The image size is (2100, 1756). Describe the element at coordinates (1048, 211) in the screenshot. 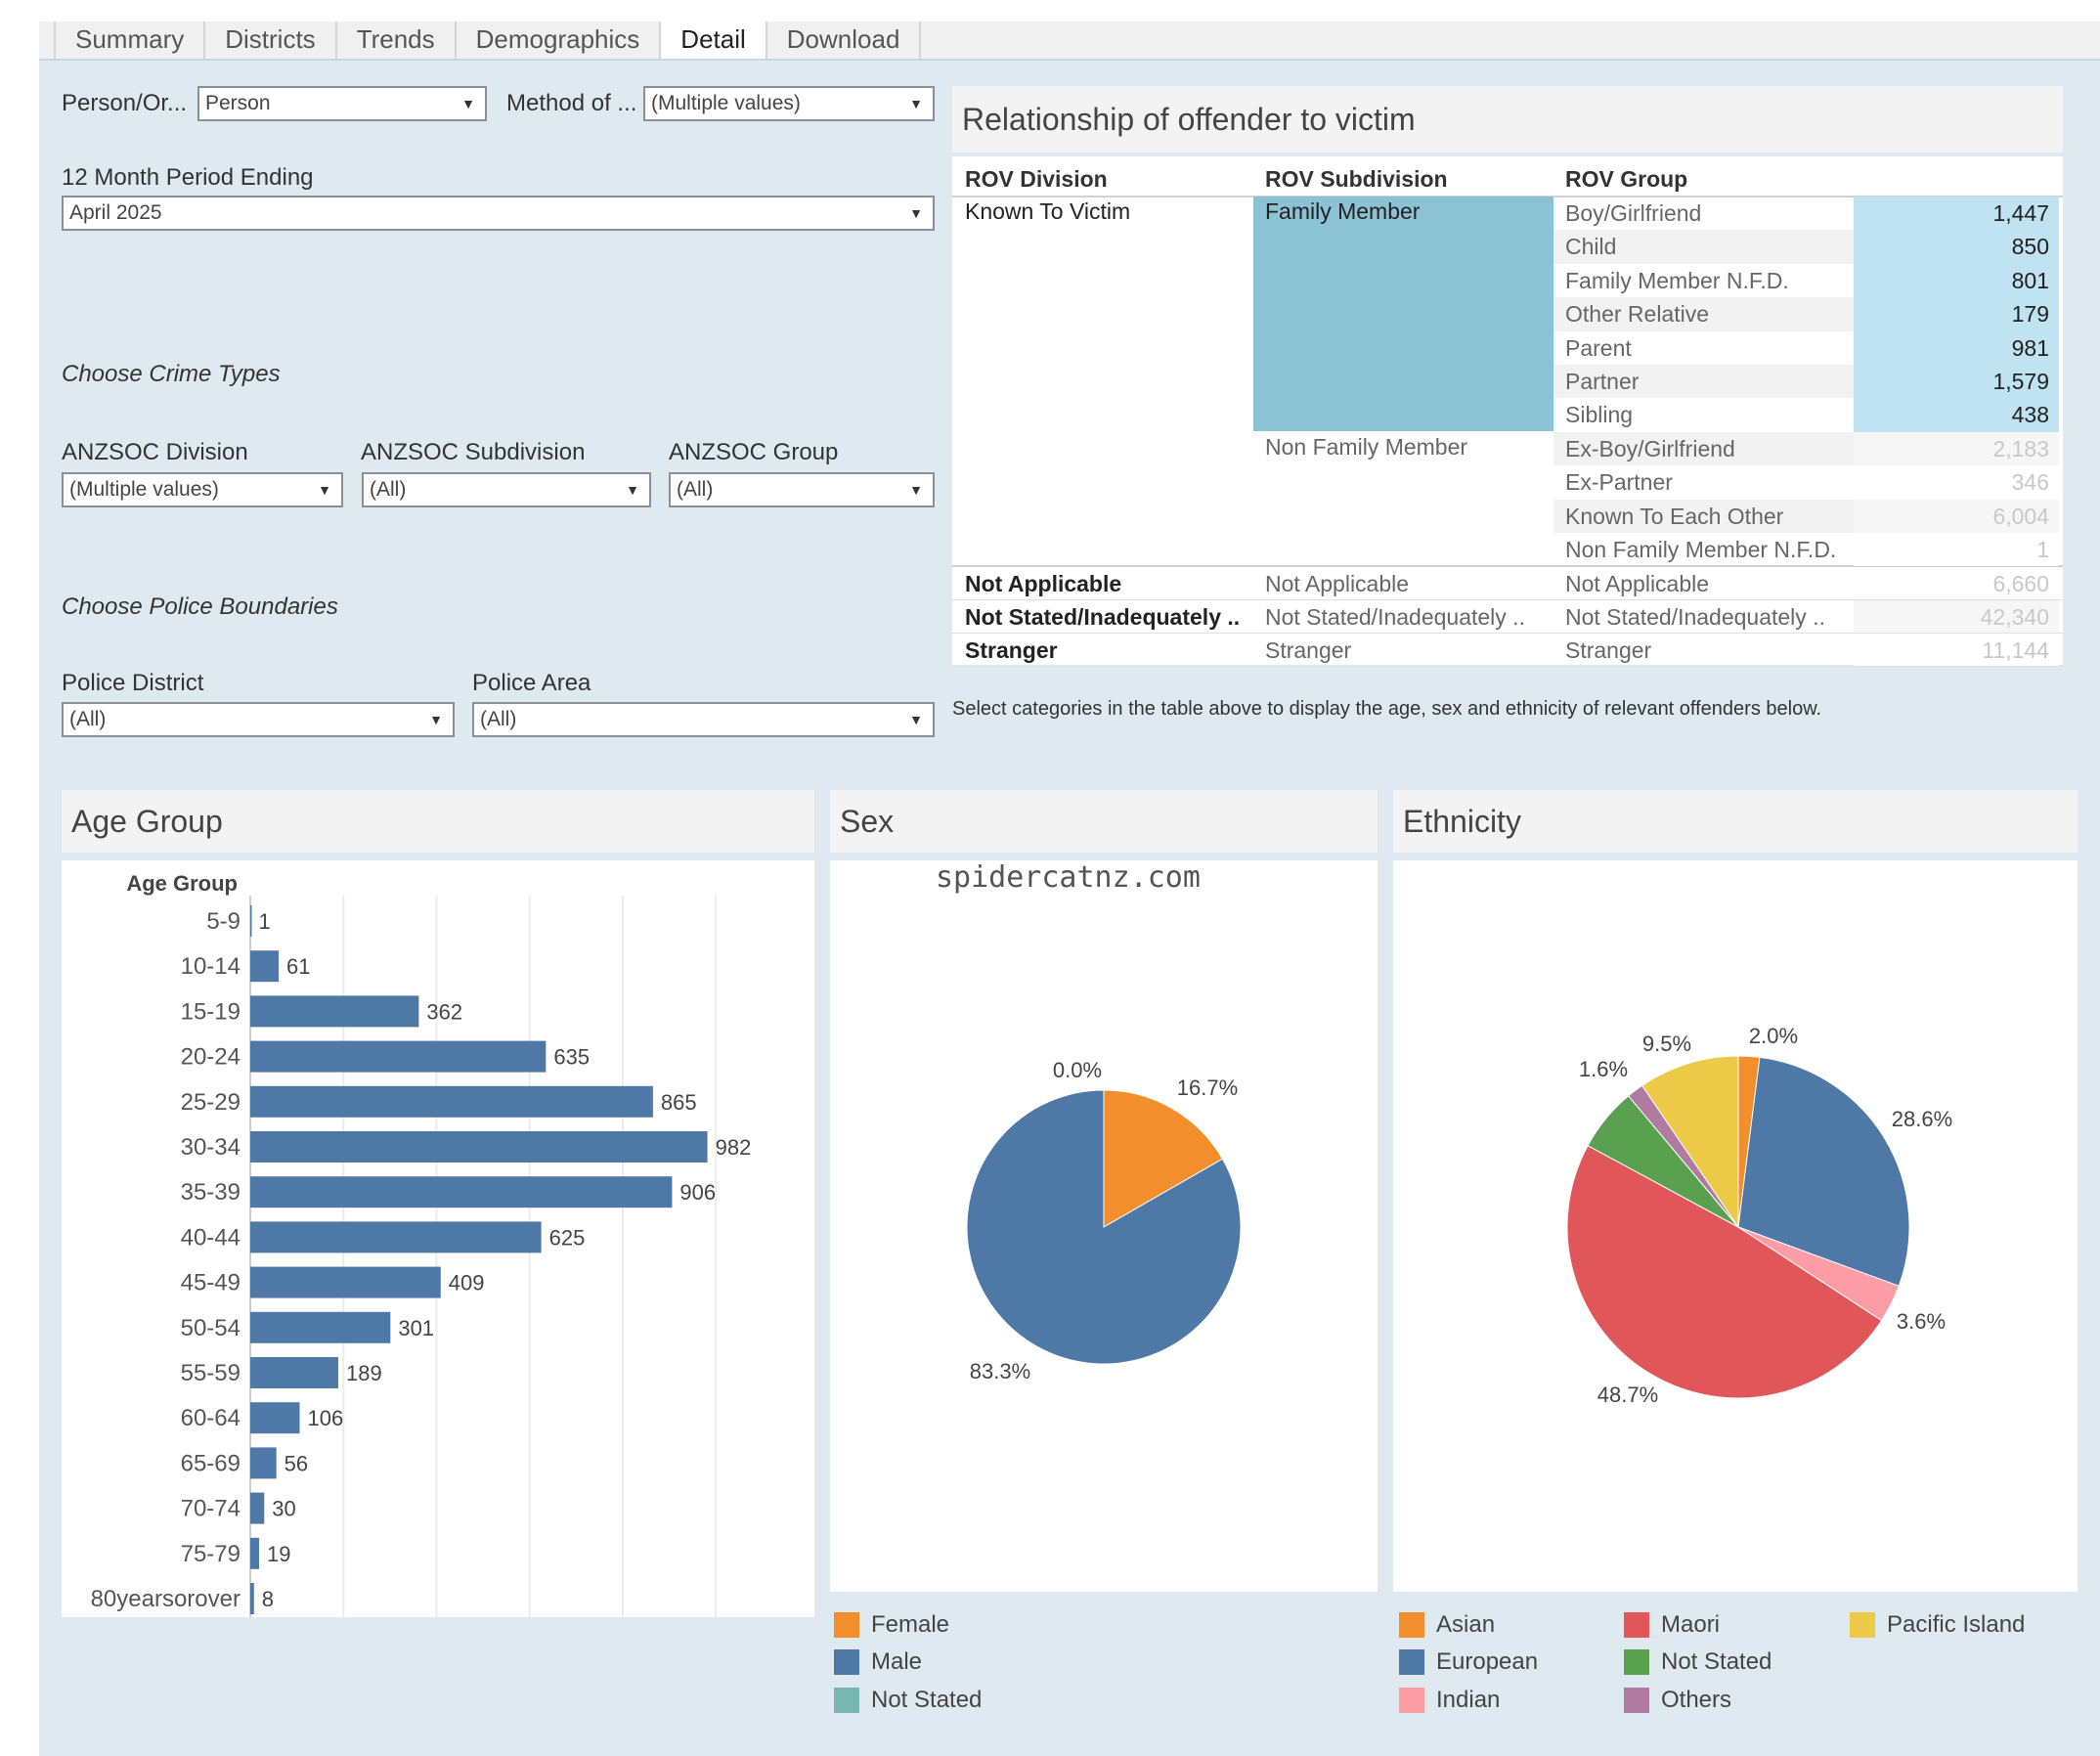

I see `rov-division-known: Known To Victim` at that location.